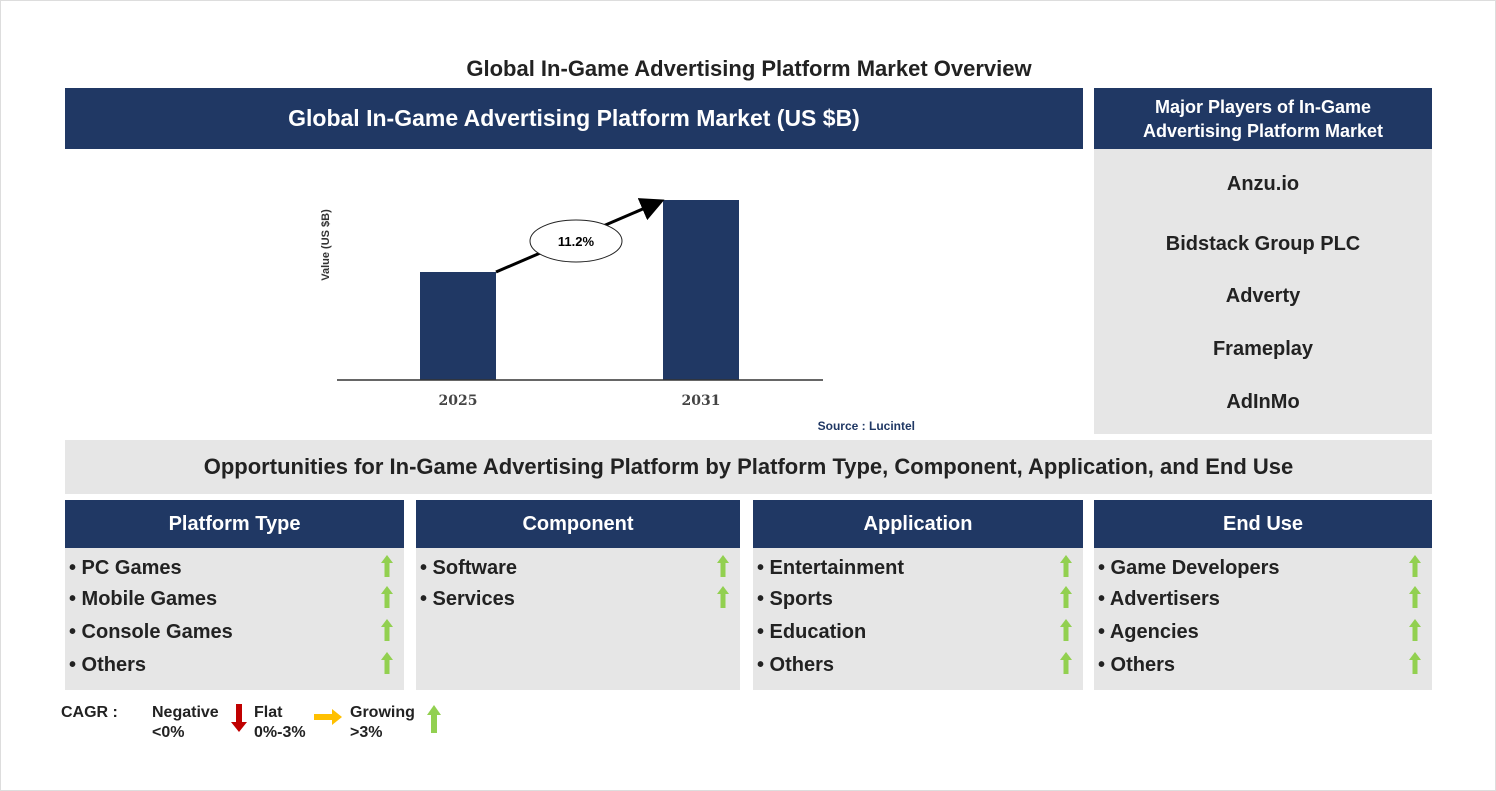 The height and width of the screenshot is (791, 1496). Describe the element at coordinates (382, 712) in the screenshot. I see `legend-growing-label: Growing` at that location.